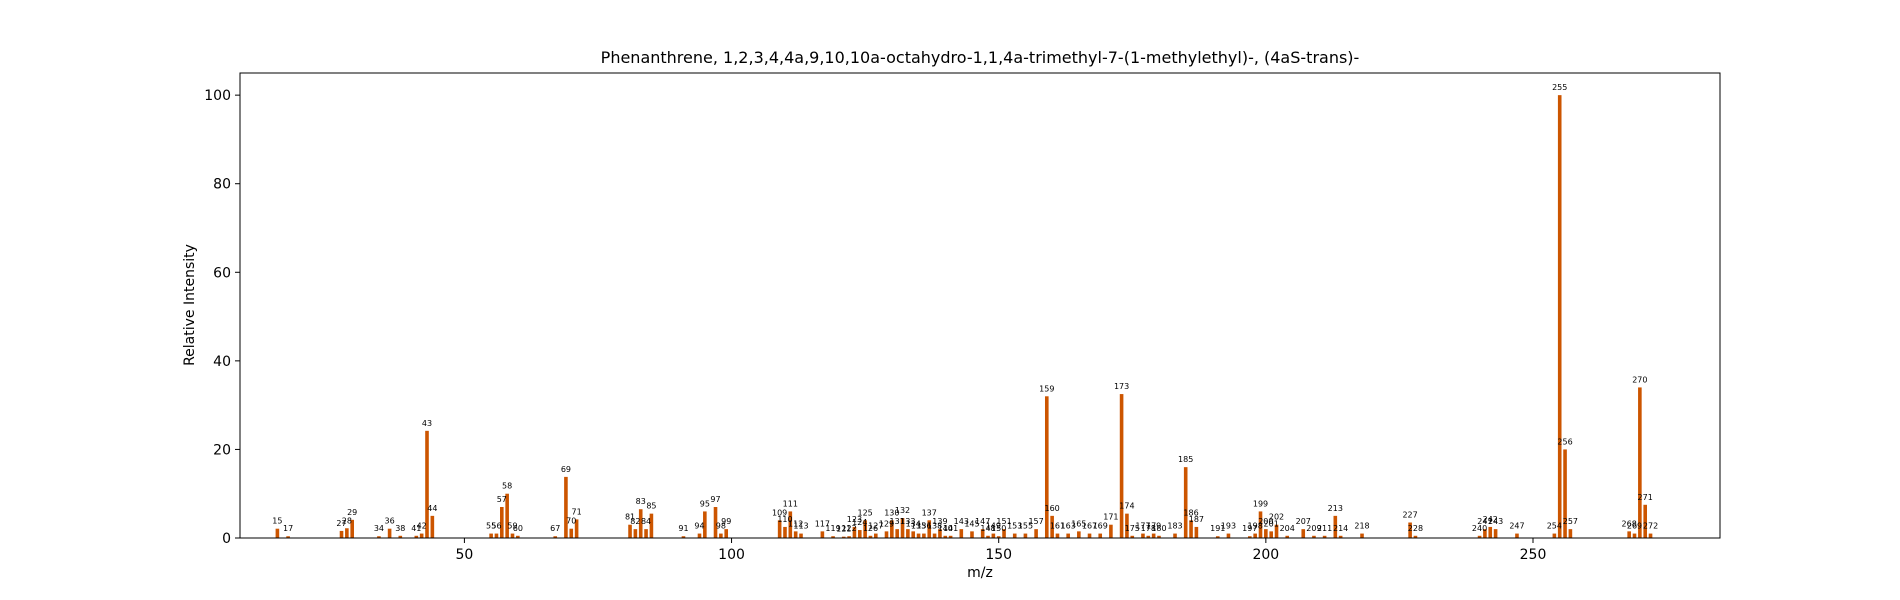 The height and width of the screenshot is (600, 1900). What do you see at coordinates (800, 526) in the screenshot?
I see `peak-label-113: 113` at bounding box center [800, 526].